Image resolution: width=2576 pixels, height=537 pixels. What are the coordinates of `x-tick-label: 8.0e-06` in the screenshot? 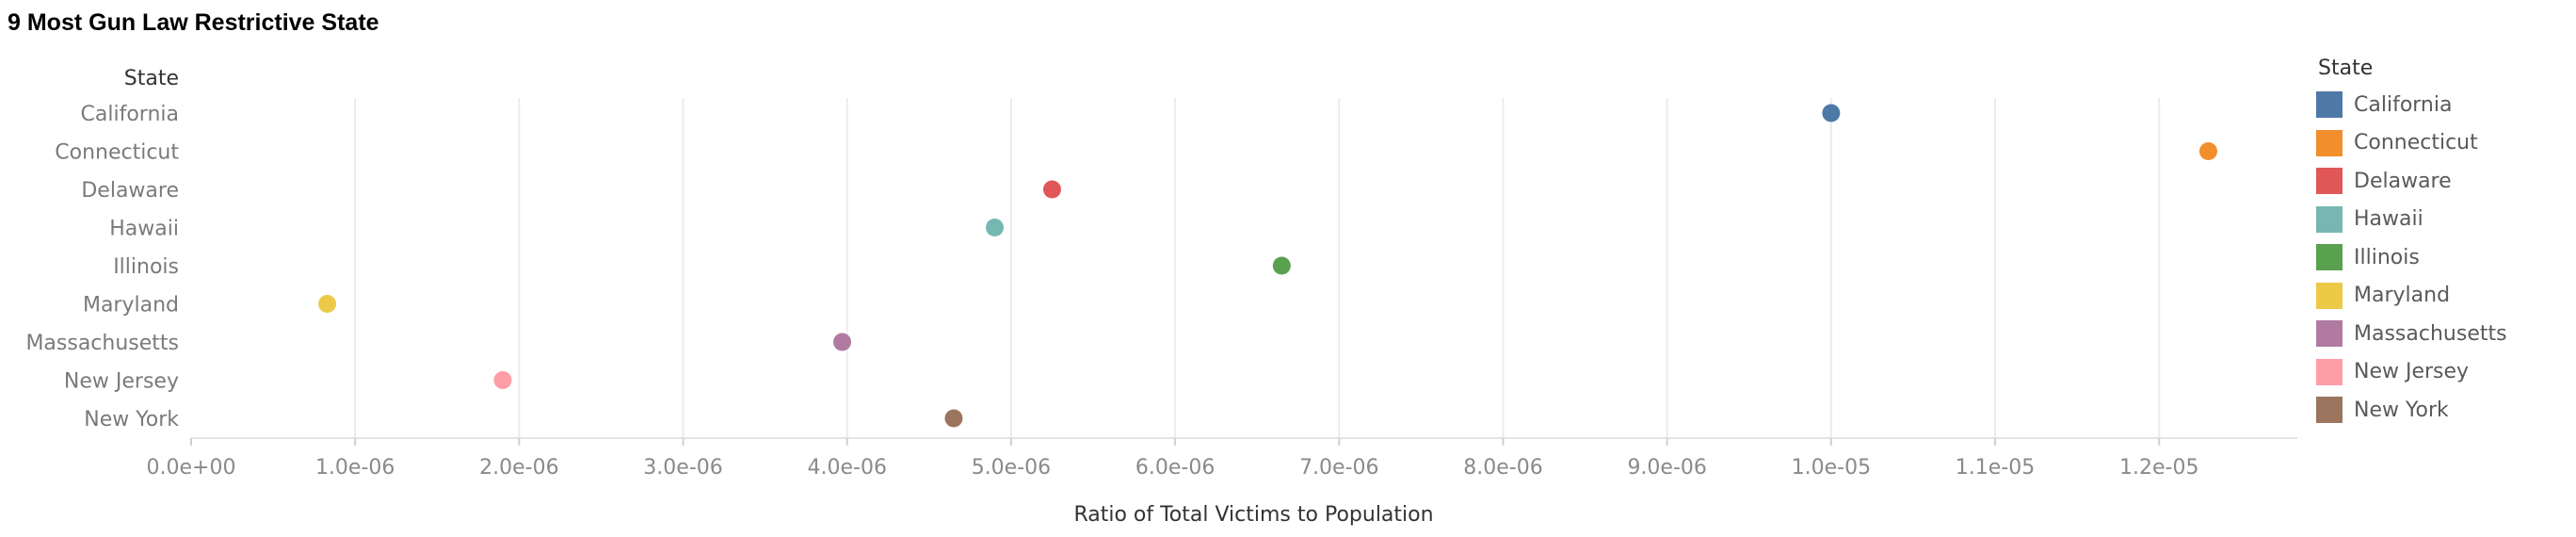 It's located at (1502, 468).